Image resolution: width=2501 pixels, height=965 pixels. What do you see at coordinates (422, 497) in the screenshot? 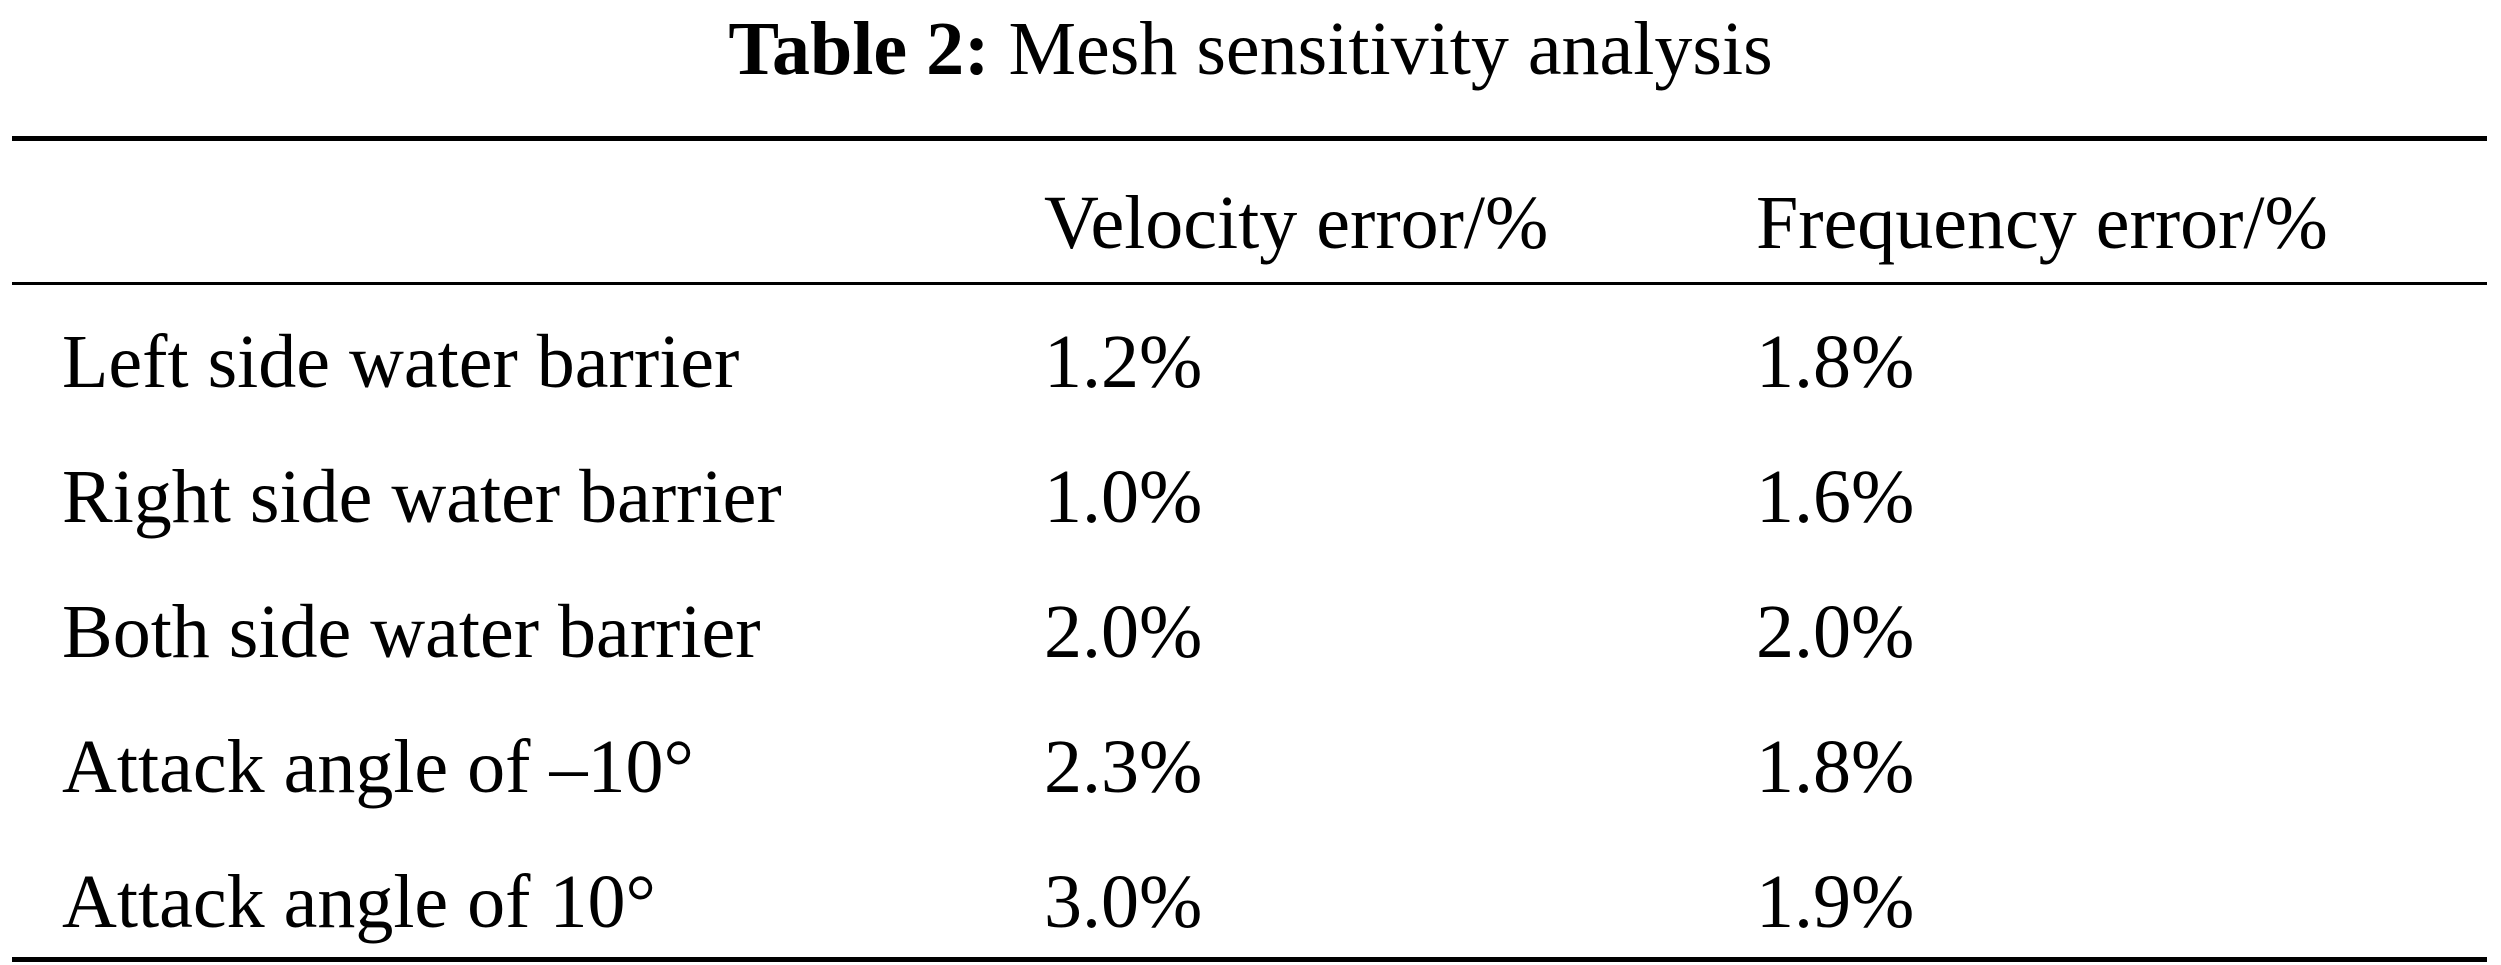
I see `row-label: Right side water barrier` at bounding box center [422, 497].